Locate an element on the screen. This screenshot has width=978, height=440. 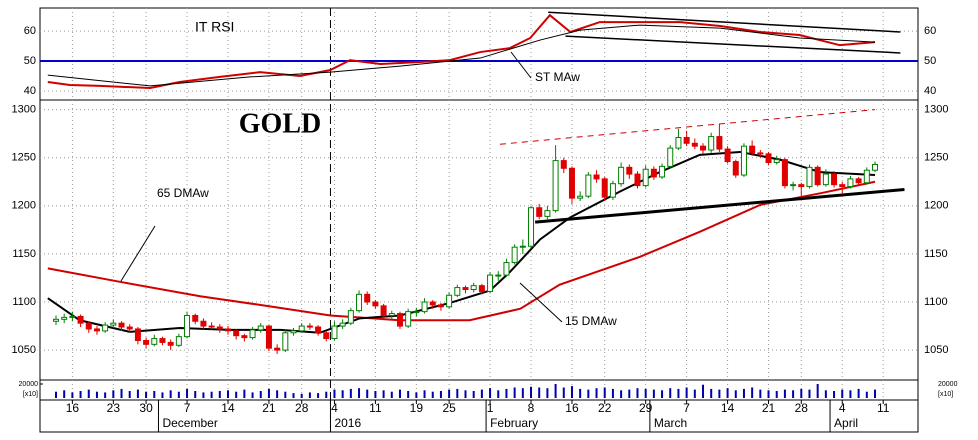
x-tick-label: 28 is located at coordinates (302, 408).